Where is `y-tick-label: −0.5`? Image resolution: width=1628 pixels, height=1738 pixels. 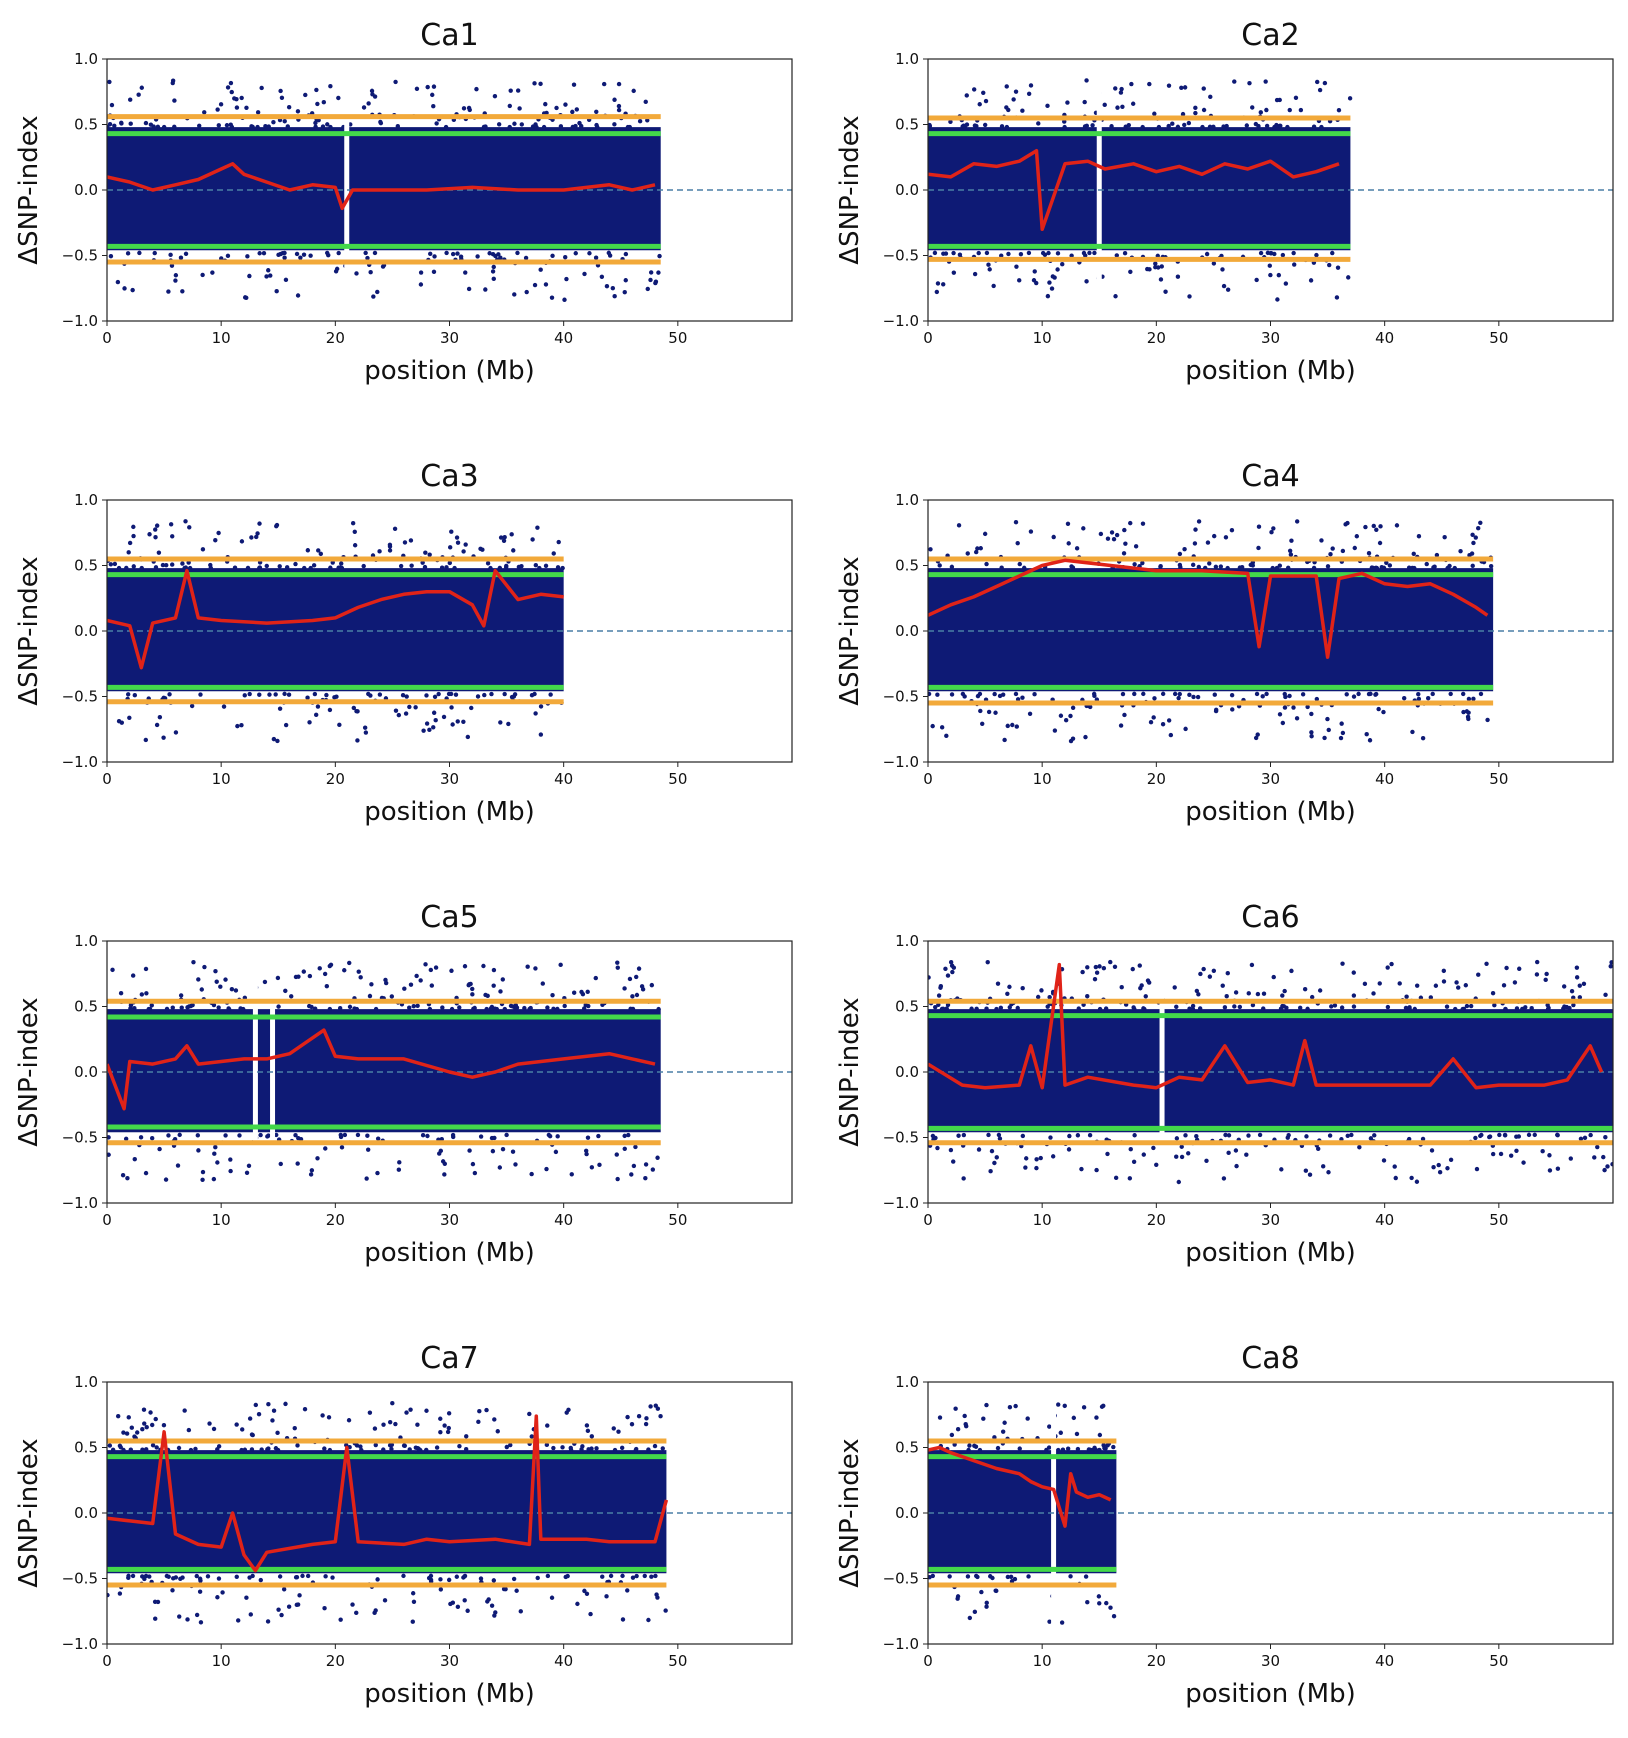 y-tick-label: −0.5 is located at coordinates (80, 697).